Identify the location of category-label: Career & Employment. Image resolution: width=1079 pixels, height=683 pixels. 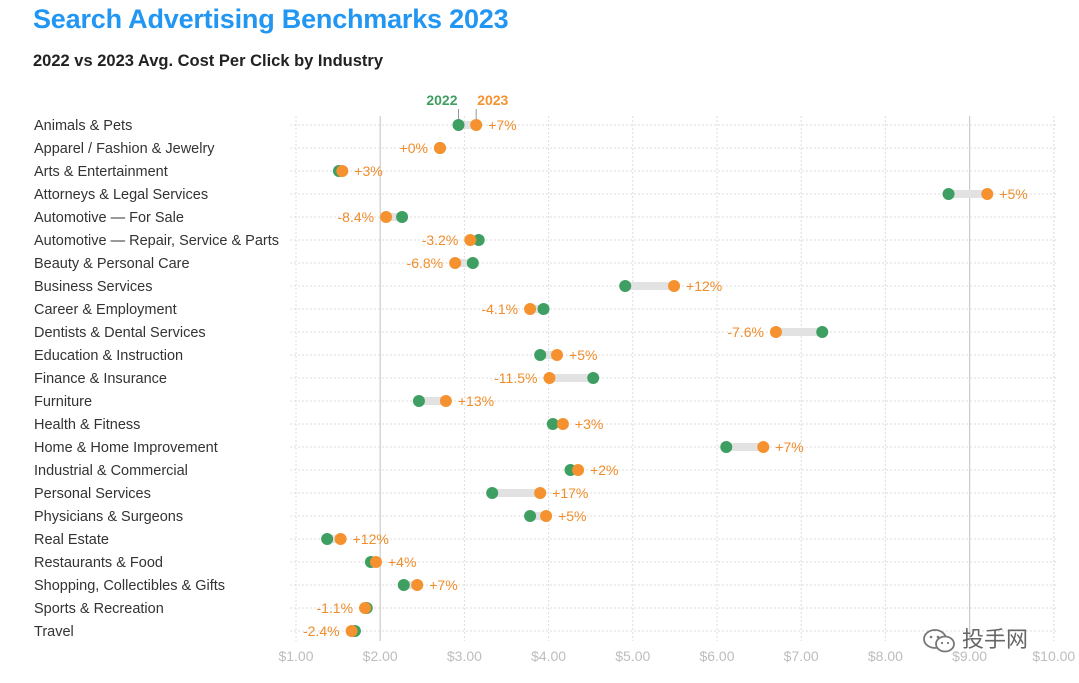
(105, 310).